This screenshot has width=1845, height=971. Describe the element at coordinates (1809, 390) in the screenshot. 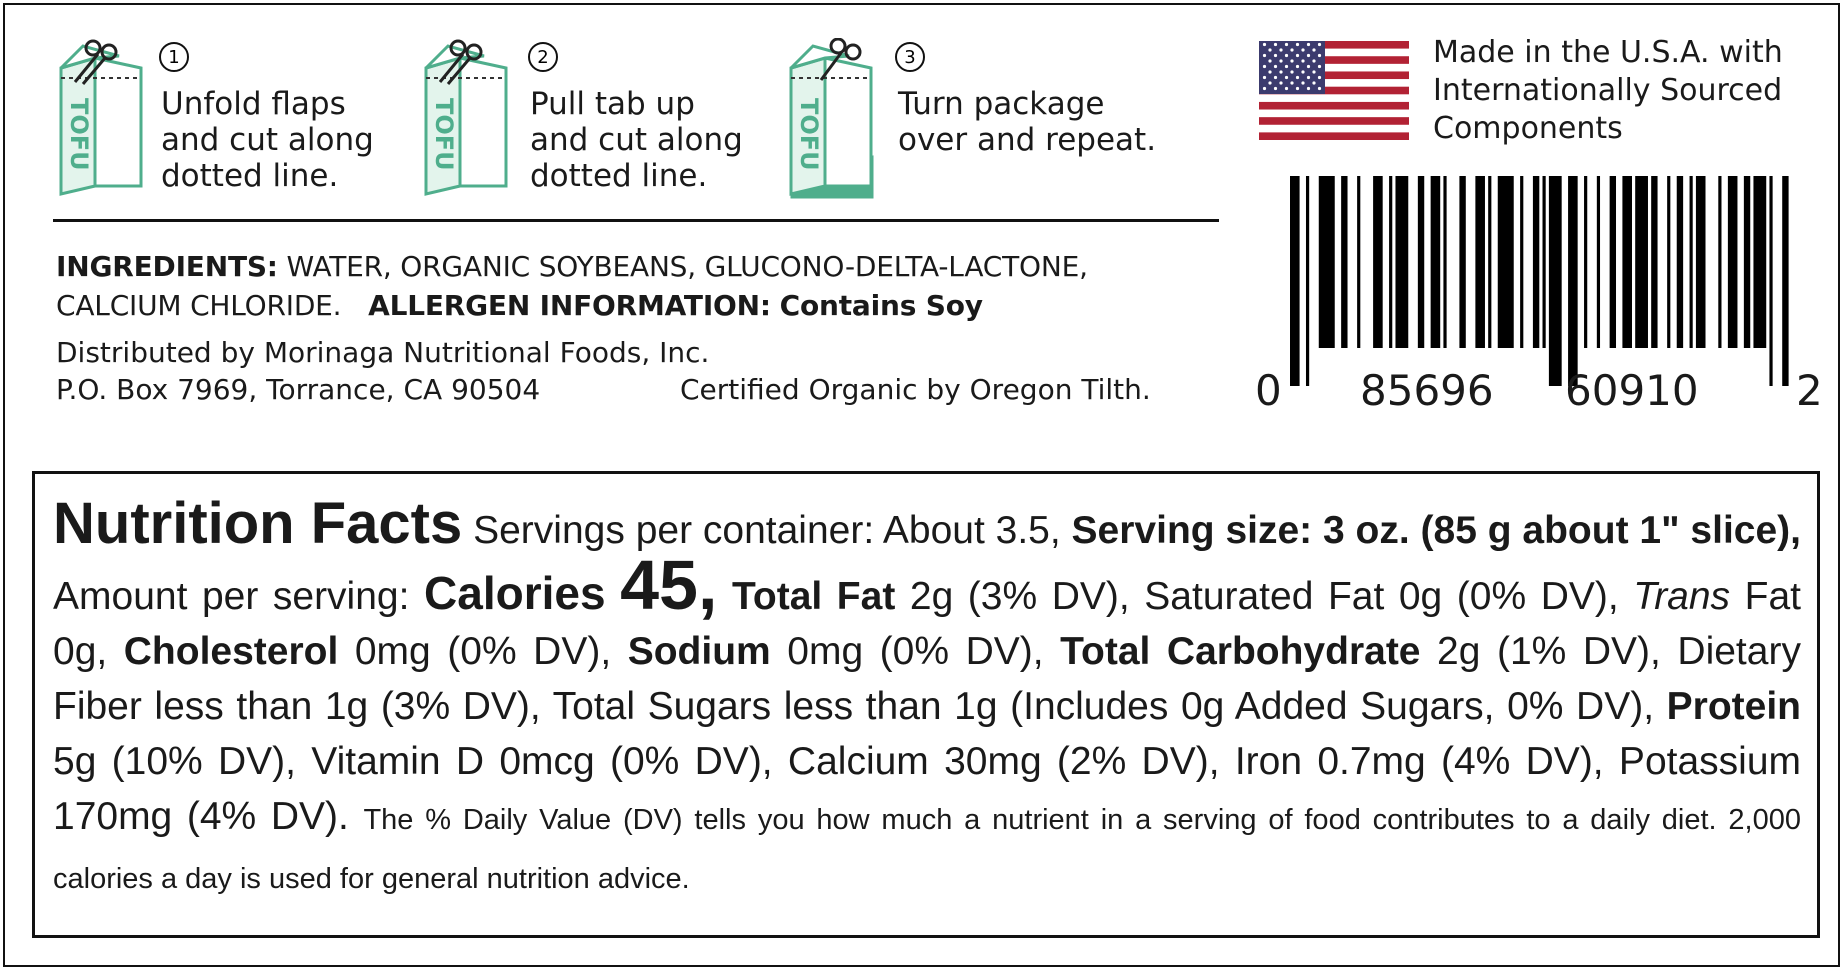

I see `barcode-digit: 2` at that location.